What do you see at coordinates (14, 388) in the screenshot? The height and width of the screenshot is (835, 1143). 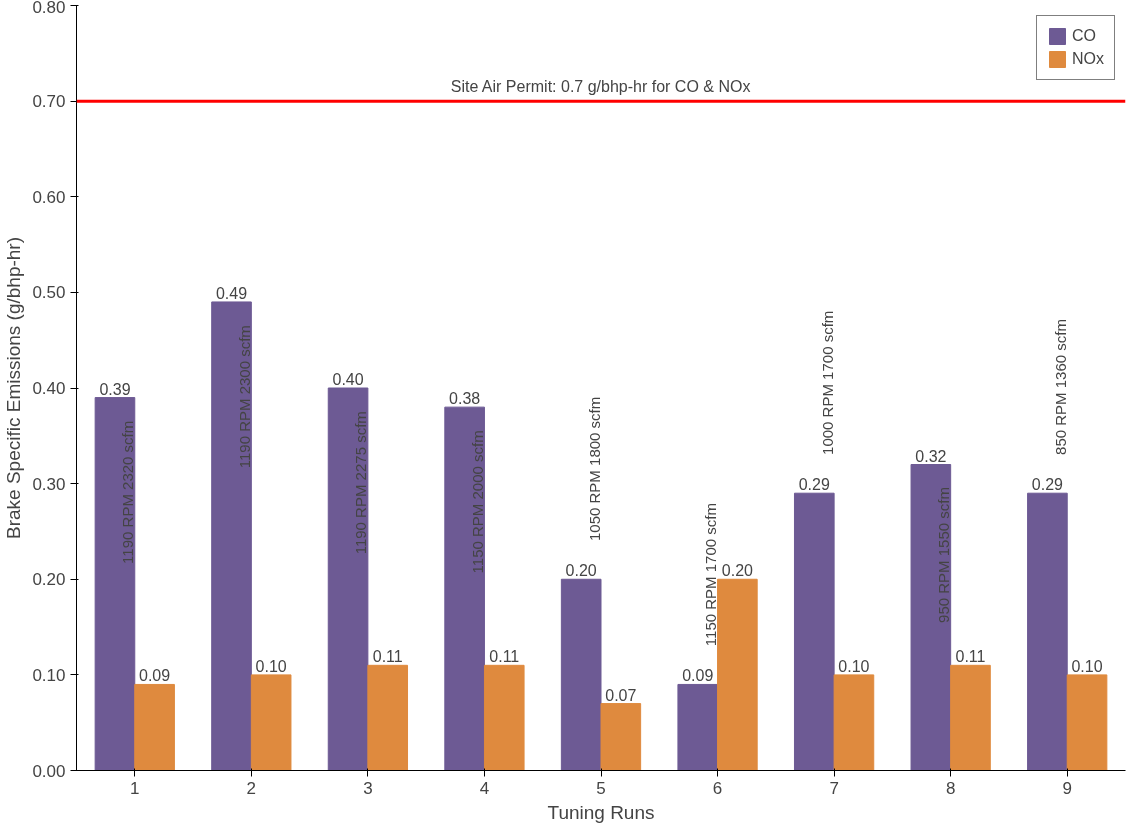 I see `y-axis-title: Brake Specific Emissions (g/bhp-hr)` at bounding box center [14, 388].